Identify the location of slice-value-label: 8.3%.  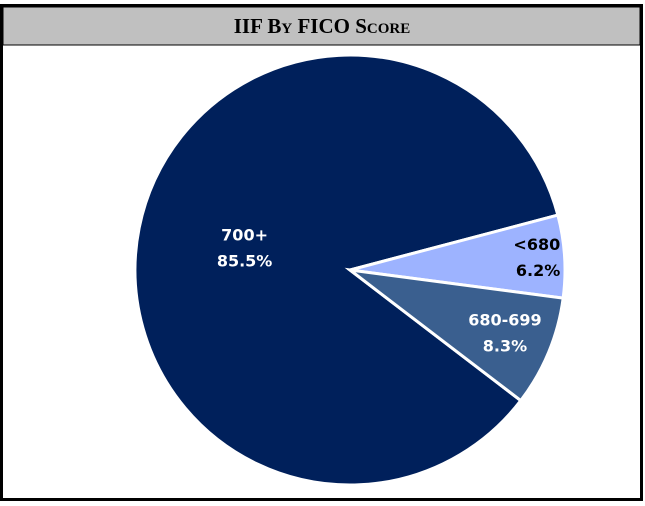
(505, 346).